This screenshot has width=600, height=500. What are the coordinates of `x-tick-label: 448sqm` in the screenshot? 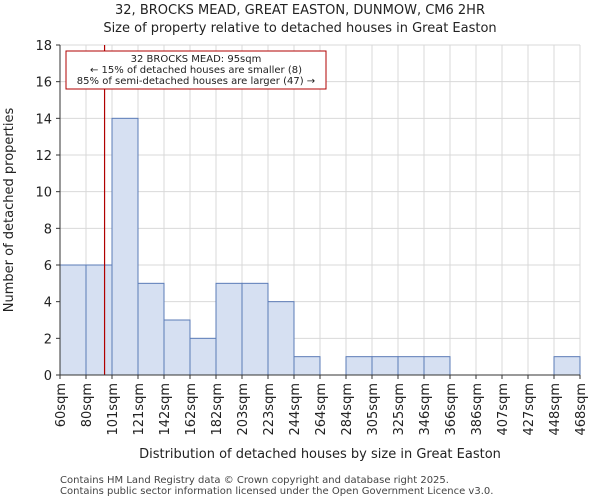 It's located at (555, 409).